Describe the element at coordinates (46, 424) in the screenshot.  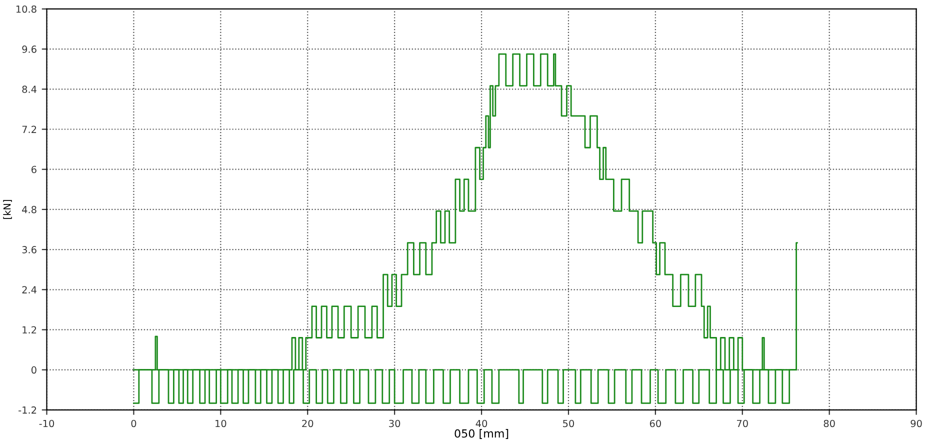
I see `x-tick-label: -10` at that location.